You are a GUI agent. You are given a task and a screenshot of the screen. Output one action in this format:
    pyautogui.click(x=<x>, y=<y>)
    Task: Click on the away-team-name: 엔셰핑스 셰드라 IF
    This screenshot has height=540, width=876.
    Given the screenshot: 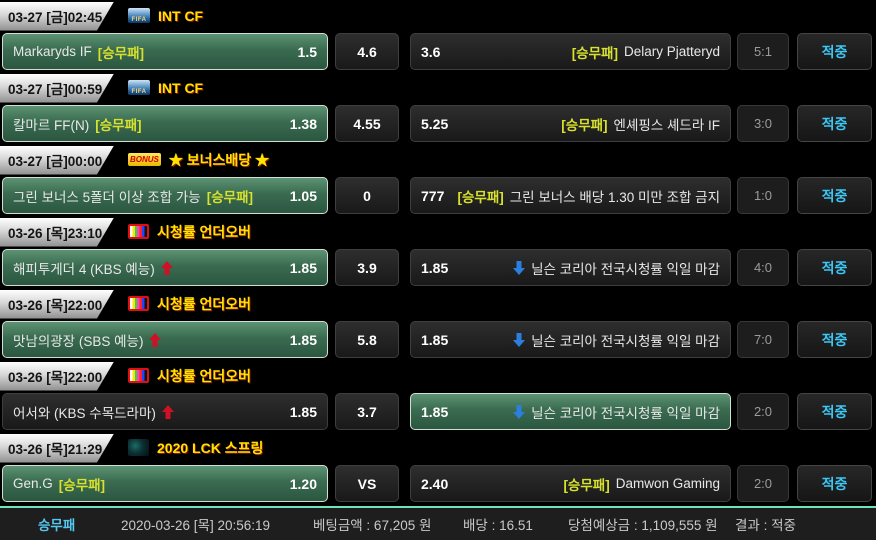 What is the action you would take?
    pyautogui.click(x=666, y=125)
    